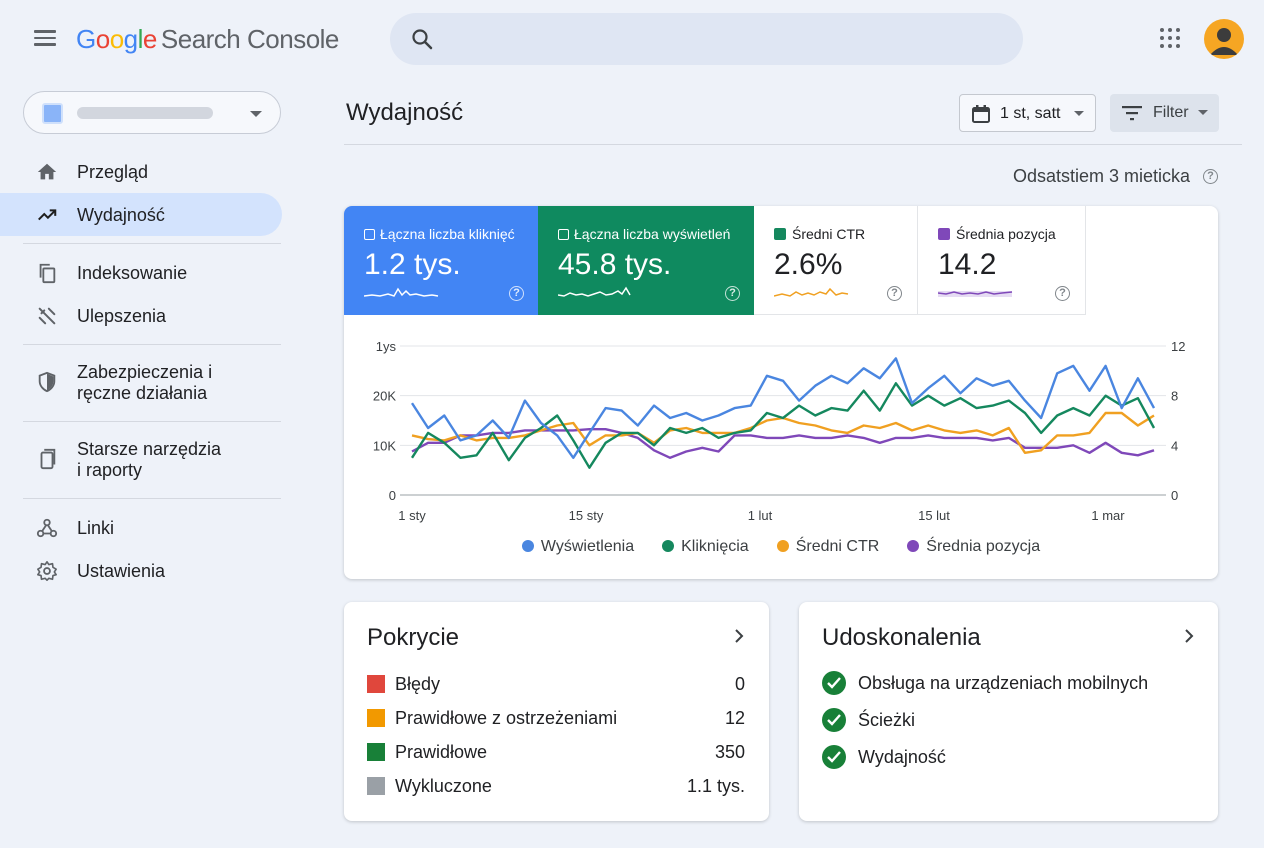 The image size is (1264, 848). I want to click on metric-value: 45.8 tys., so click(615, 264).